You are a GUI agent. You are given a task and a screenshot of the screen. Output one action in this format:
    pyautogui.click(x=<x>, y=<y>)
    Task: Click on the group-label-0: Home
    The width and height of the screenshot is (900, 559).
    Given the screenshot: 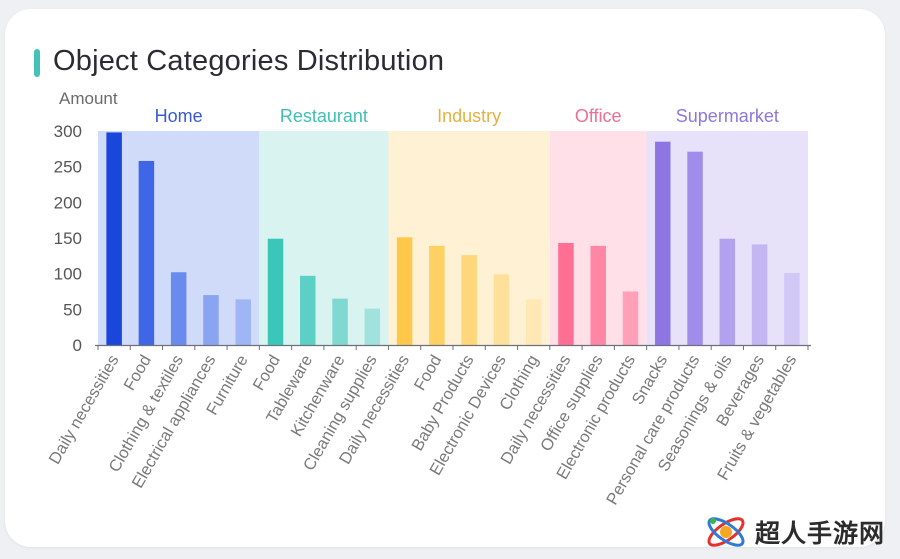 What is the action you would take?
    pyautogui.click(x=179, y=116)
    